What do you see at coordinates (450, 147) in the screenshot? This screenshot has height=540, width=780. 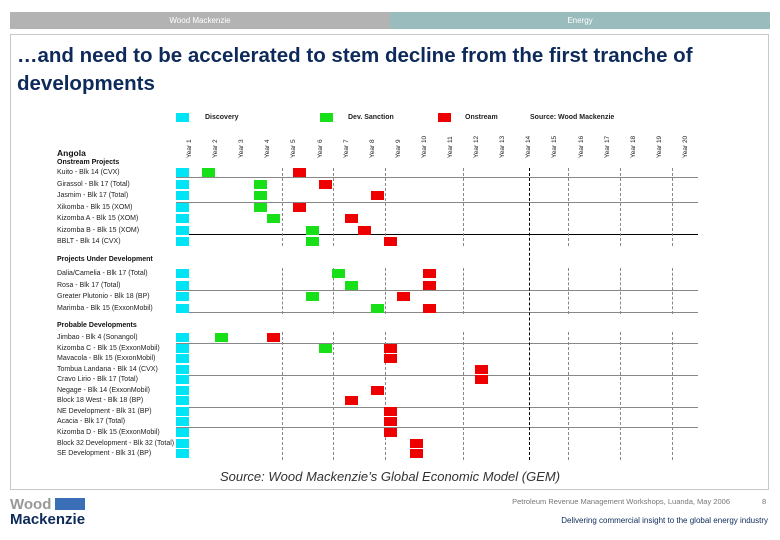 I see `year-label: Year 11` at bounding box center [450, 147].